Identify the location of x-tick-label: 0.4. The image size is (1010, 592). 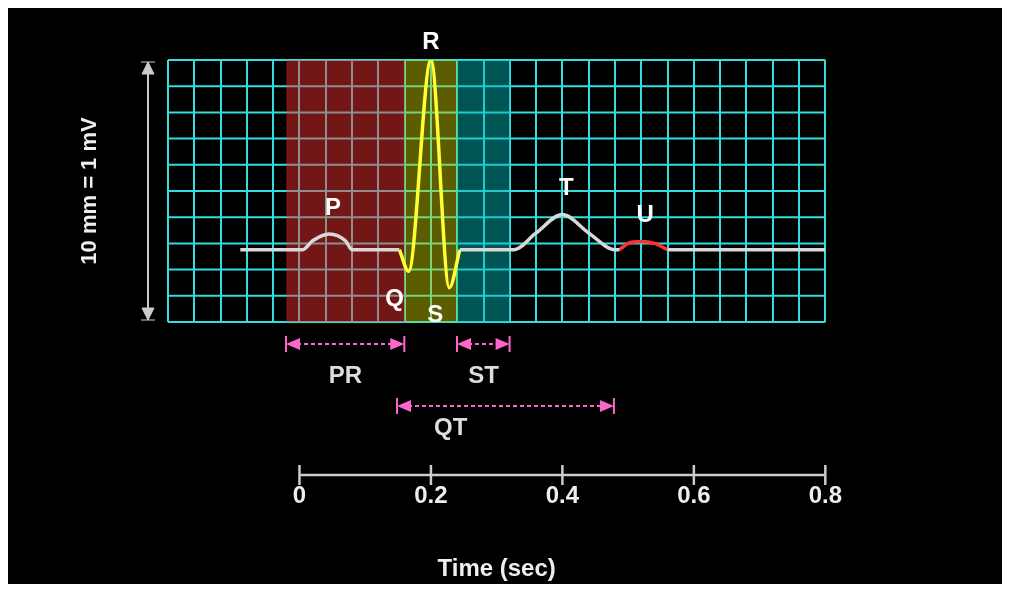
(562, 495).